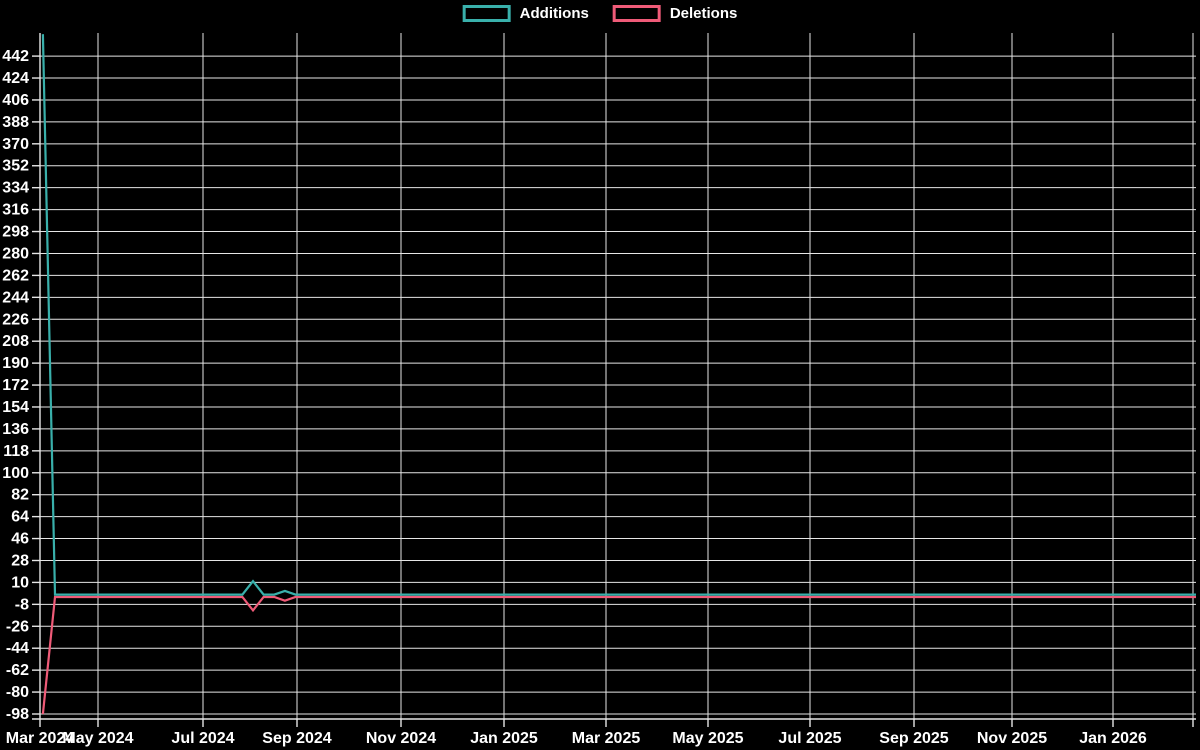 Image resolution: width=1200 pixels, height=750 pixels. I want to click on legend-item-additions: Additions, so click(525, 13).